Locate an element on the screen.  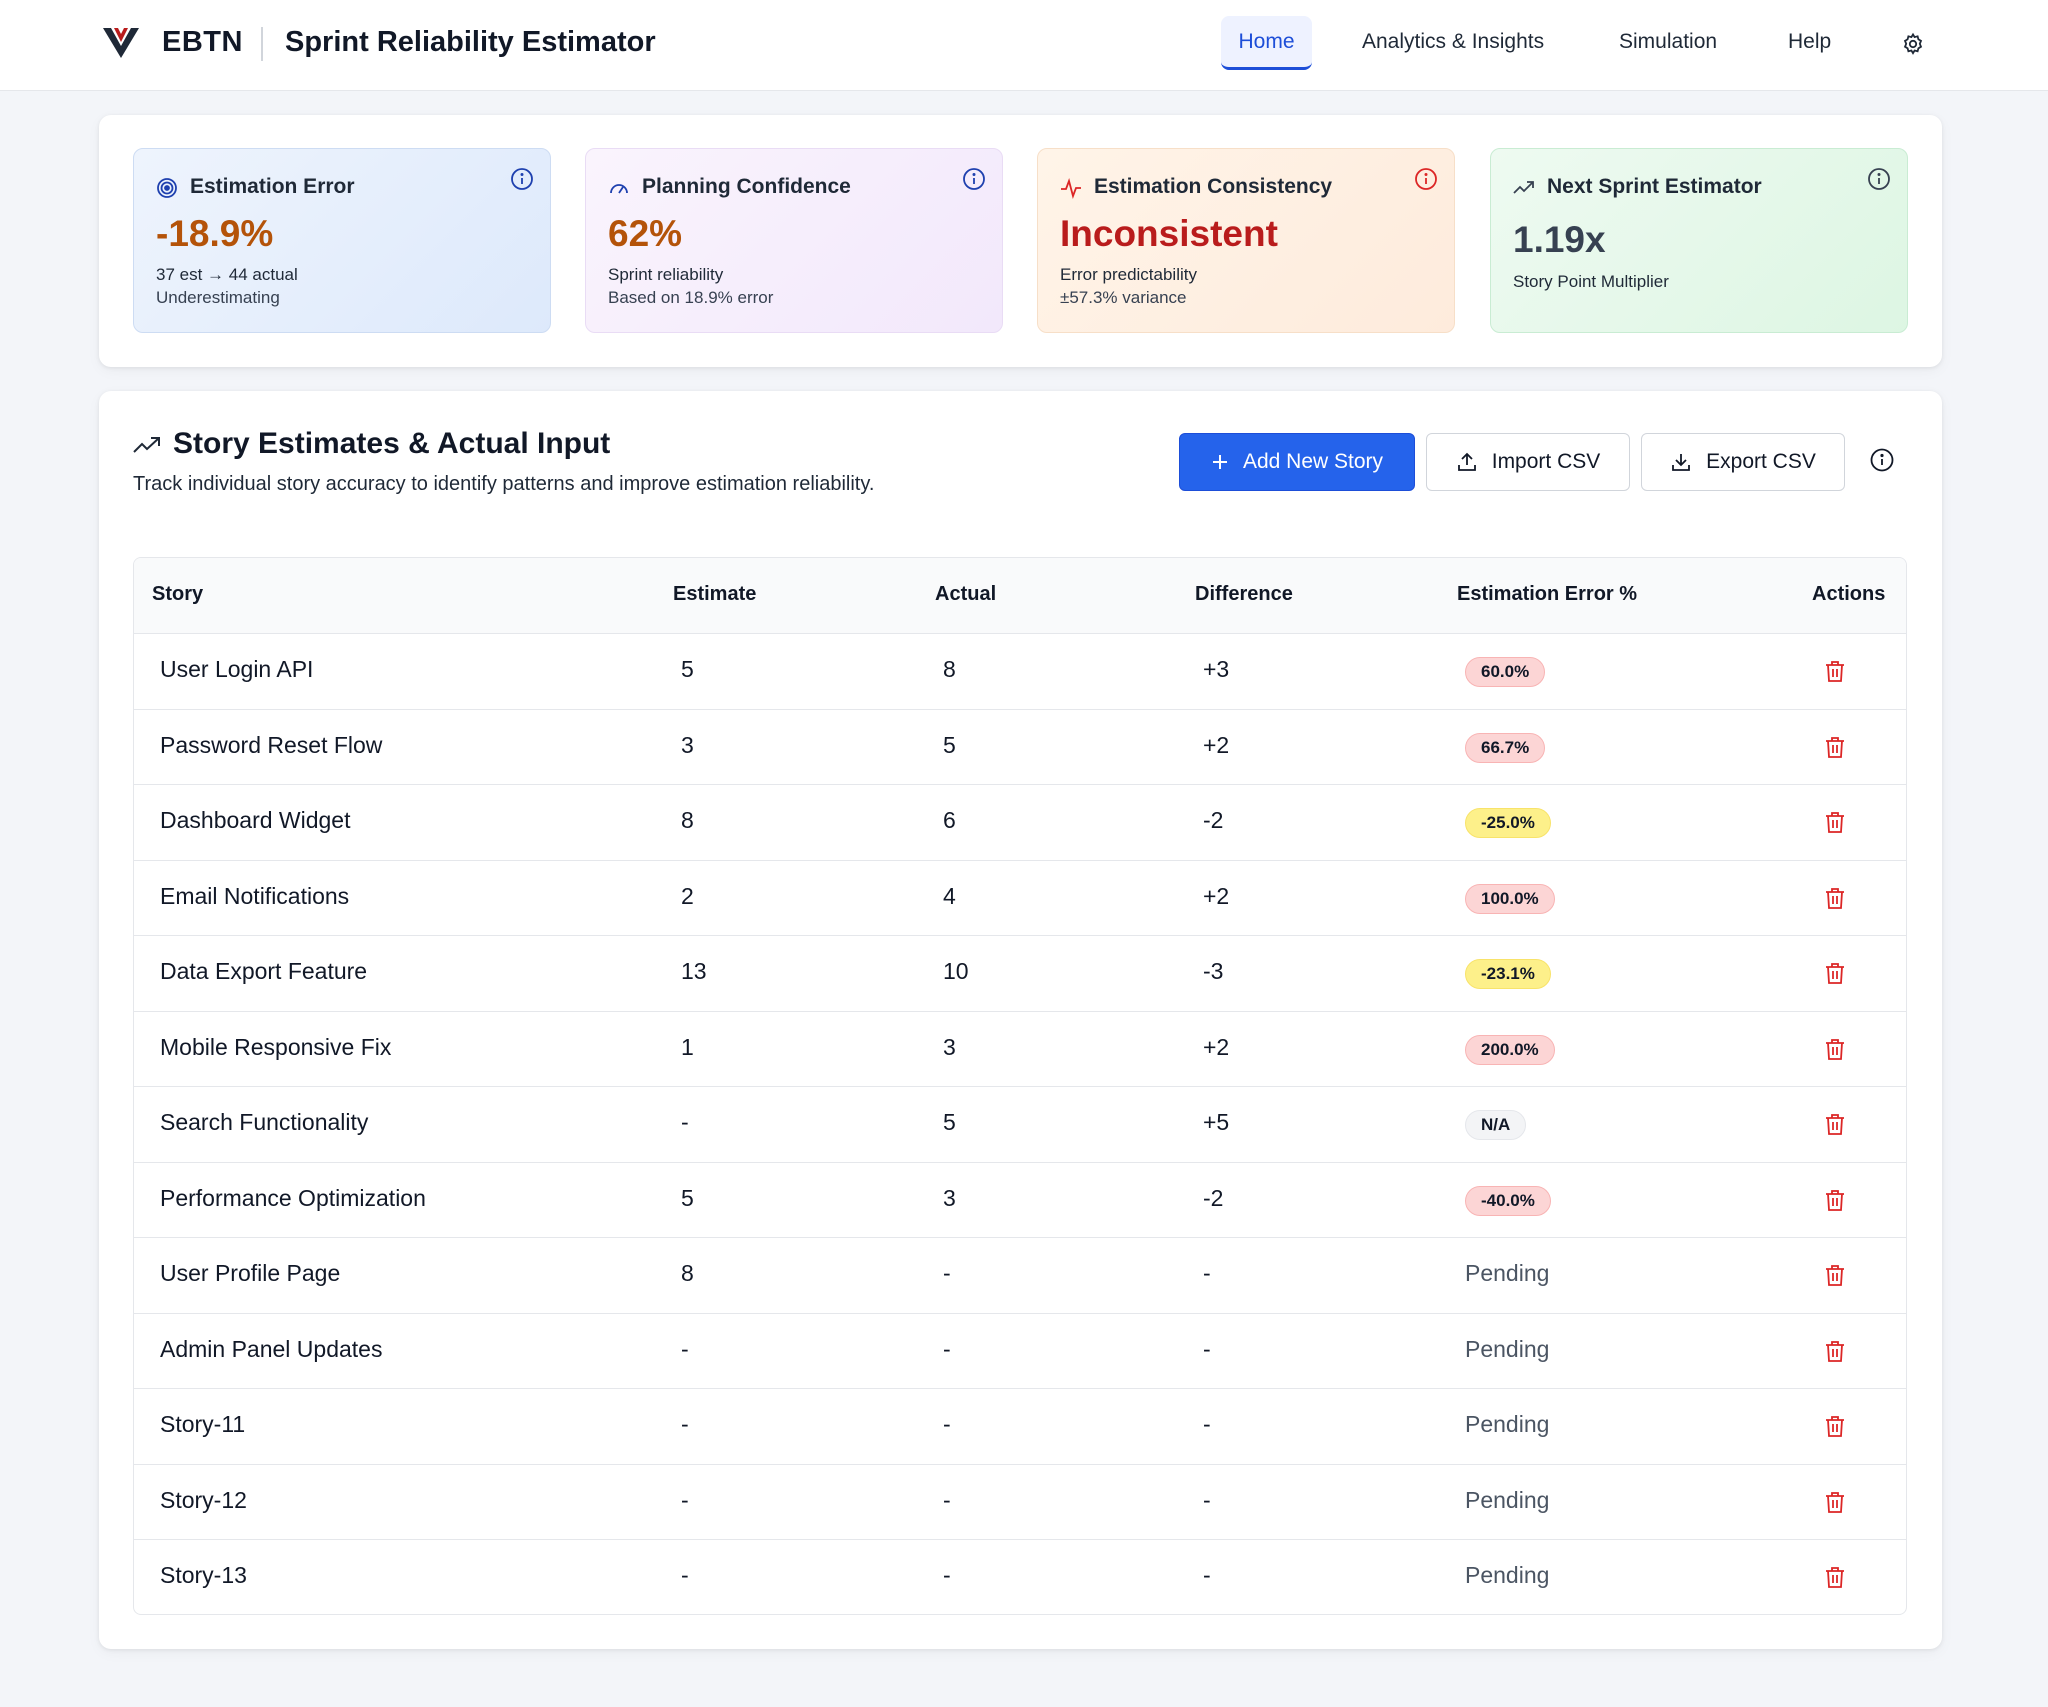
table-row: Dashboard Widget 8 6 -2 -25.0% is located at coordinates (1020, 823).